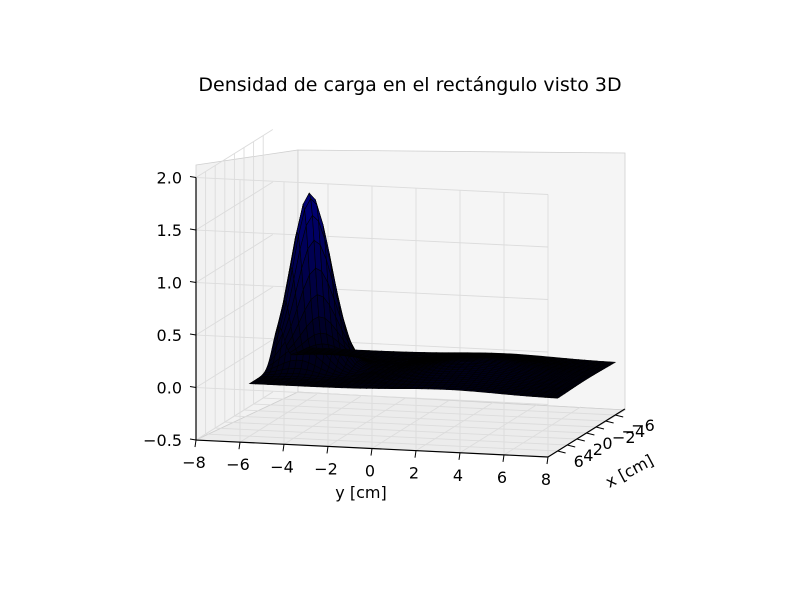  Describe the element at coordinates (414, 473) in the screenshot. I see `y-tick-label: 2` at that location.